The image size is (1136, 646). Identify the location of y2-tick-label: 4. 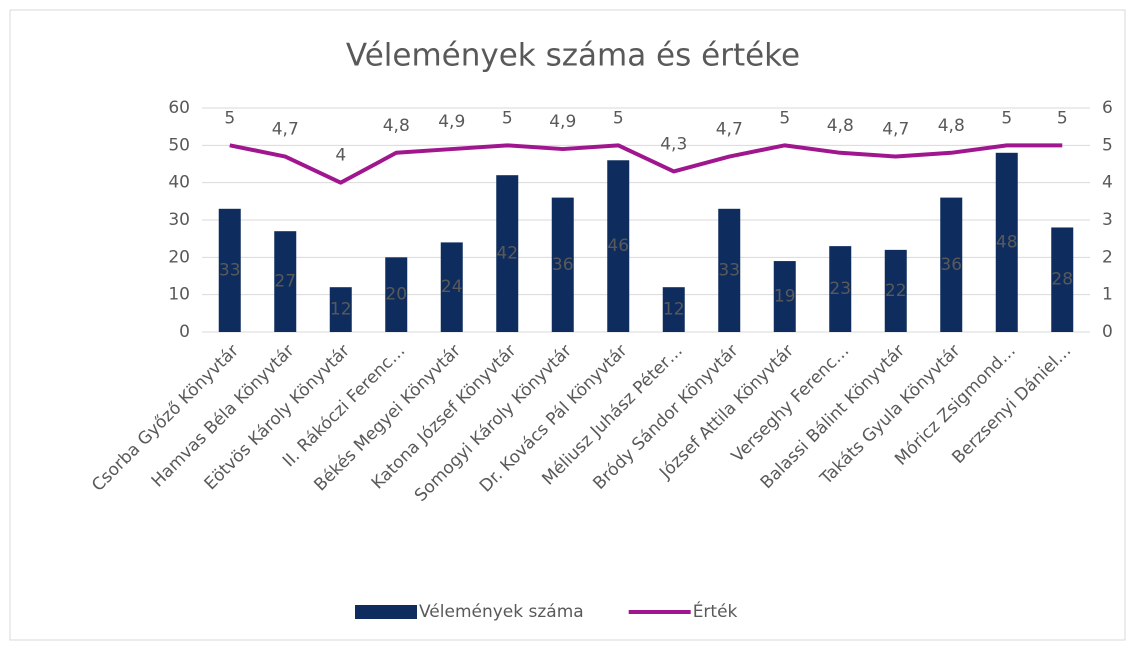
(1107, 183).